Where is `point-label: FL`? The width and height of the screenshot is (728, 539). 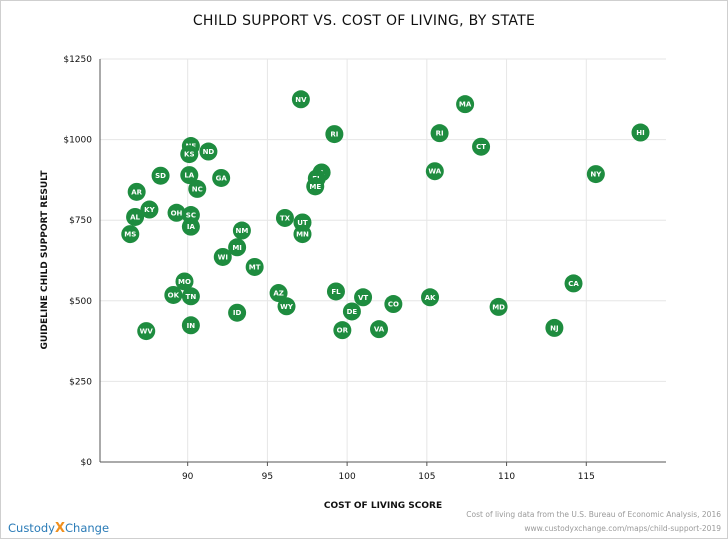 point-label: FL is located at coordinates (336, 292).